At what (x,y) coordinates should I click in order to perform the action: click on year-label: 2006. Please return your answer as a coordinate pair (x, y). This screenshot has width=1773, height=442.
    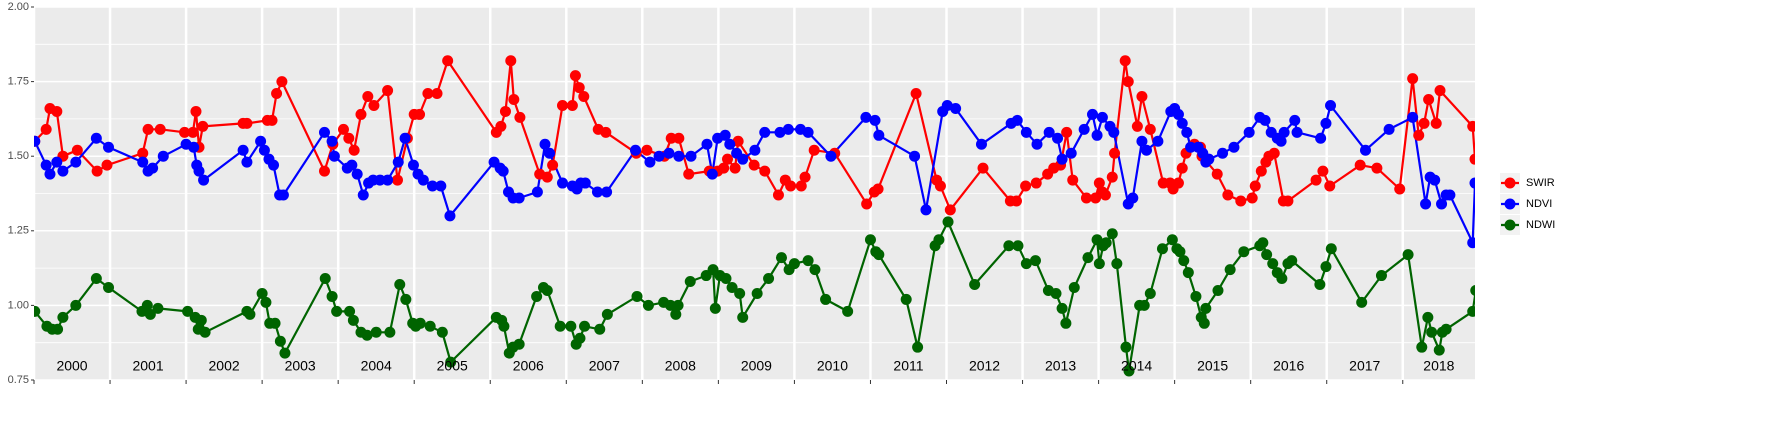
    Looking at the image, I should click on (528, 366).